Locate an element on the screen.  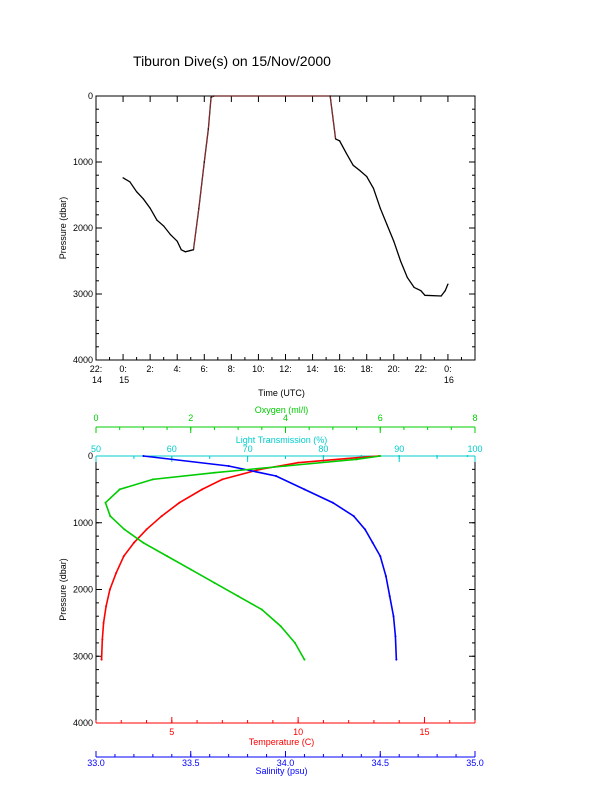
salinity-tick-label: 35.0 is located at coordinates (475, 763).